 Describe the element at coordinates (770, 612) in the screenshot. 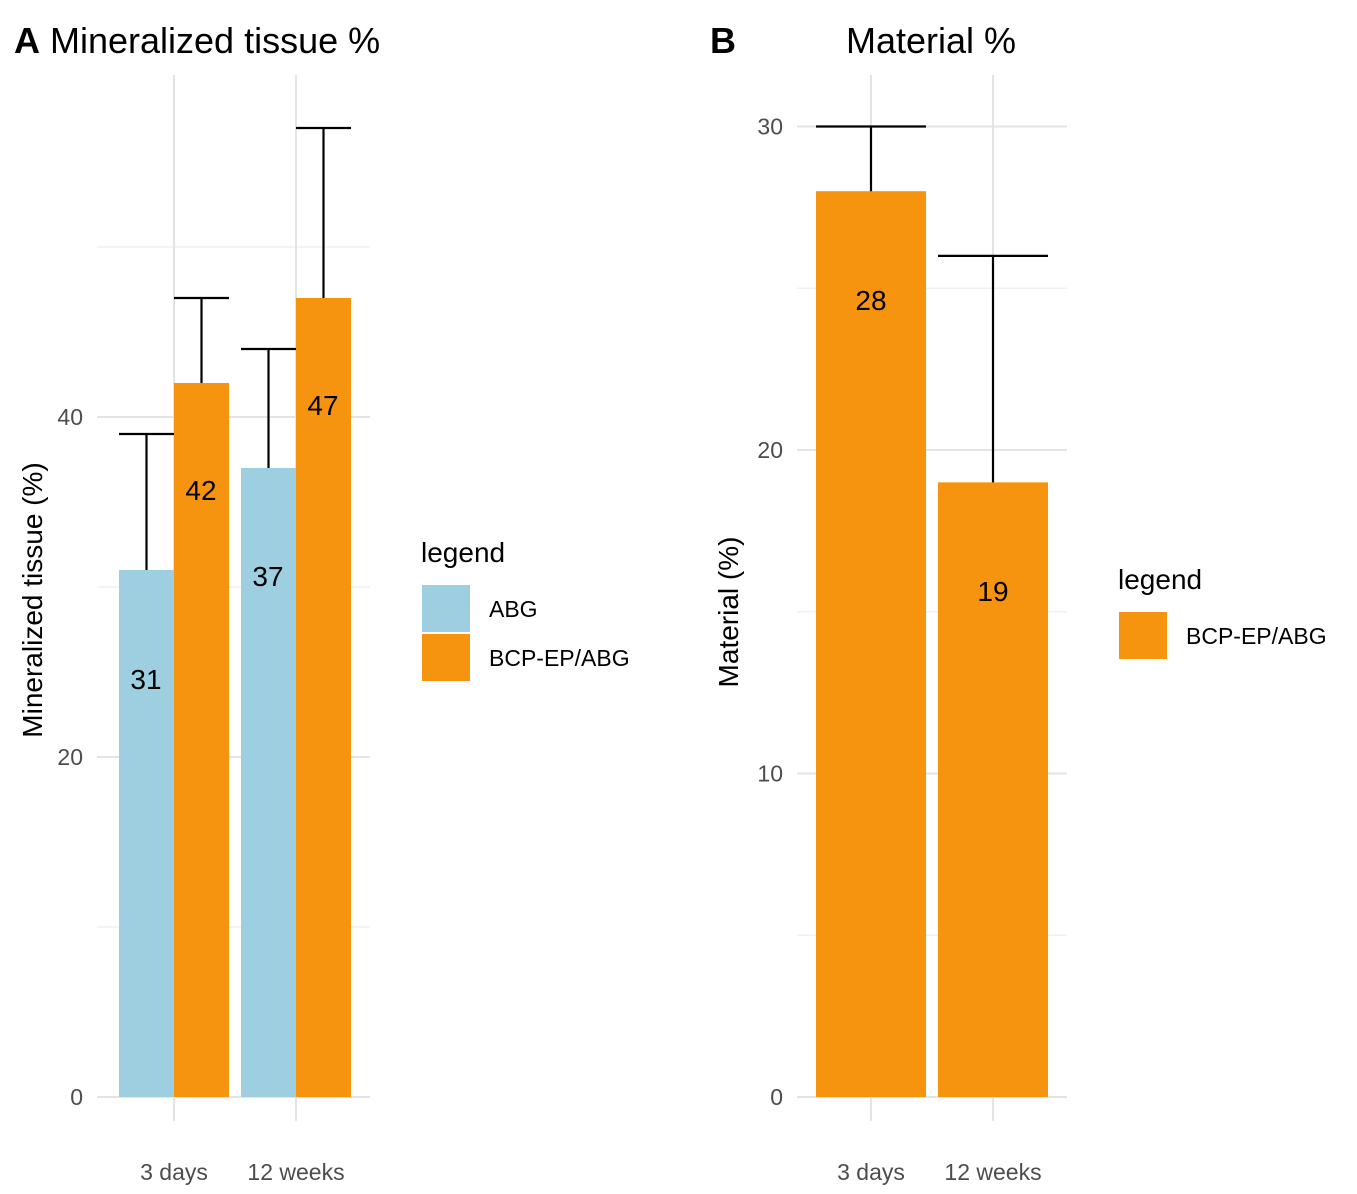

I see `panel-b-y-ticks: 0 10 20 30` at that location.